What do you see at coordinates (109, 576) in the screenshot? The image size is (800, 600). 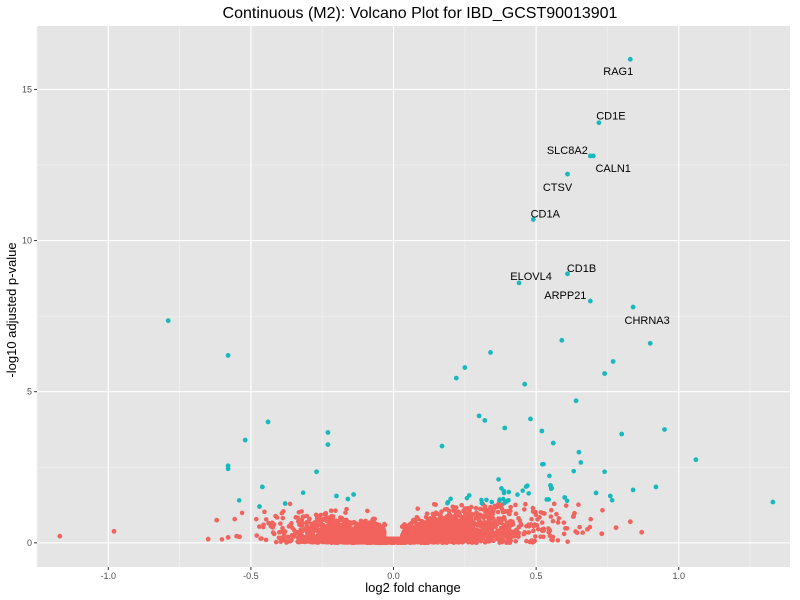 I see `x-tick-label: -1.0` at bounding box center [109, 576].